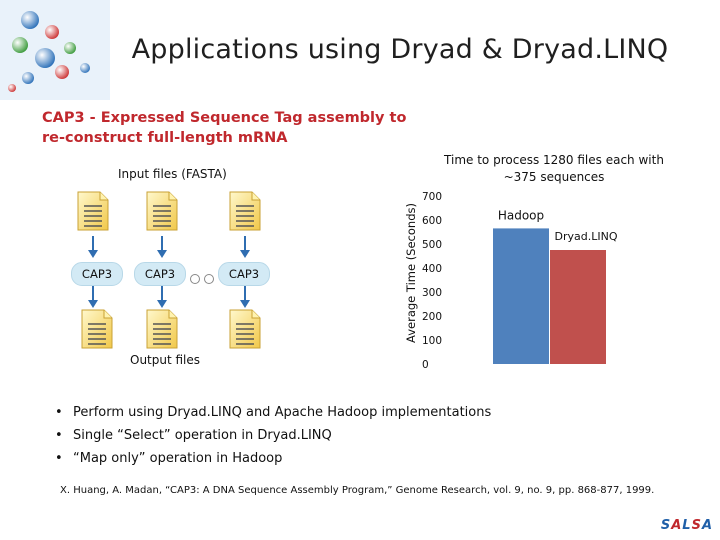  What do you see at coordinates (432, 293) in the screenshot?
I see `y-tick-label: 300` at bounding box center [432, 293].